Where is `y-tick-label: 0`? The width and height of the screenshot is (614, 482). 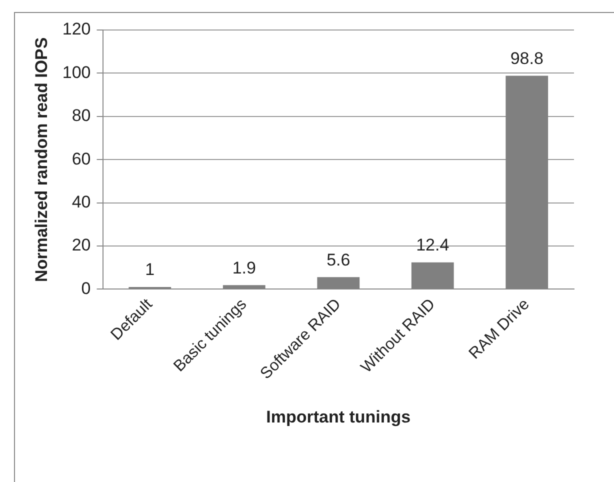 y-tick-label: 0 is located at coordinates (86, 288).